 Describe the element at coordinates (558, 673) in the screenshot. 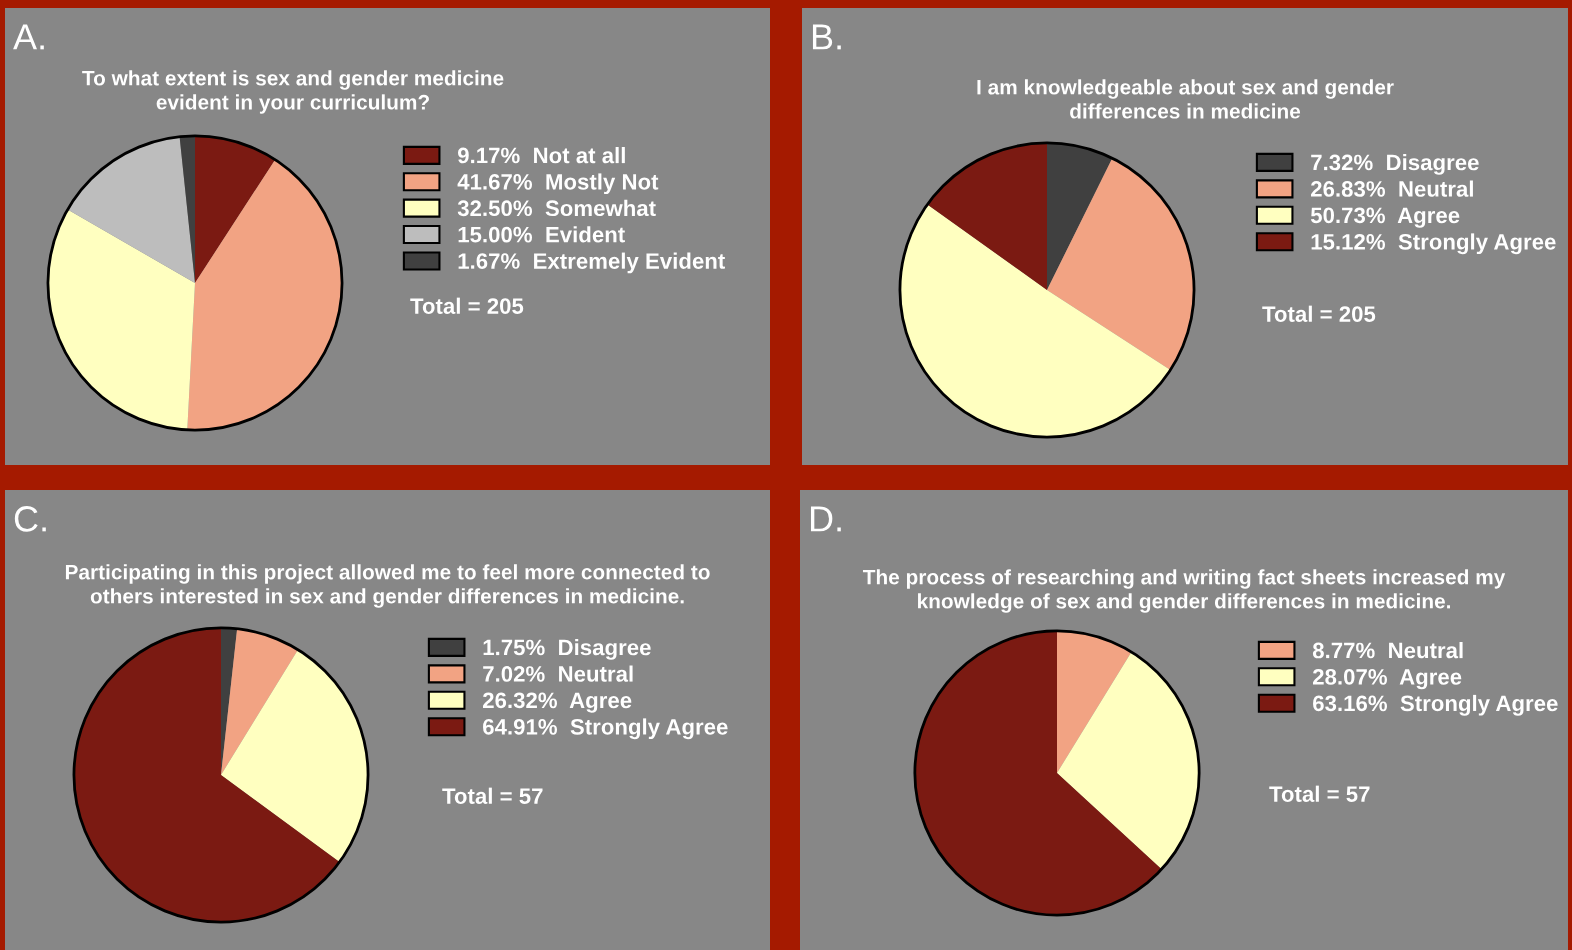

I see `legend-label: 7.02% Neutral` at that location.